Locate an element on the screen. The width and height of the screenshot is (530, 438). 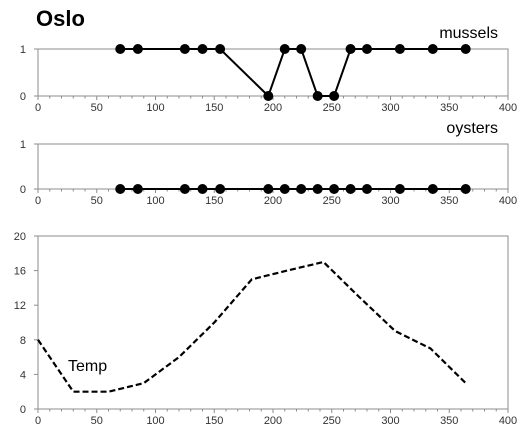
y-tick-label: 16 is located at coordinates (20, 272).